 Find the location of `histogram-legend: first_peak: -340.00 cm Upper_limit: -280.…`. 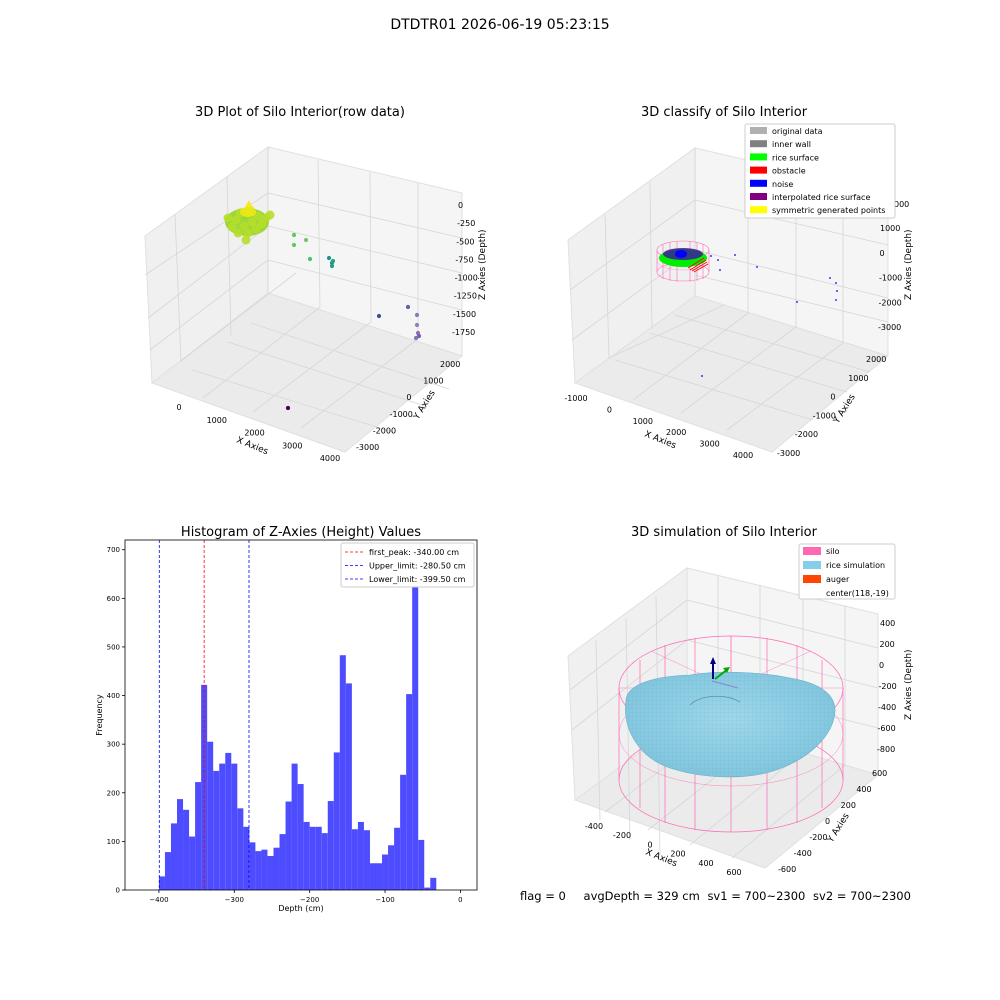

histogram-legend: first_peak: -340.00 cm Upper_limit: -280.… is located at coordinates (407, 565).